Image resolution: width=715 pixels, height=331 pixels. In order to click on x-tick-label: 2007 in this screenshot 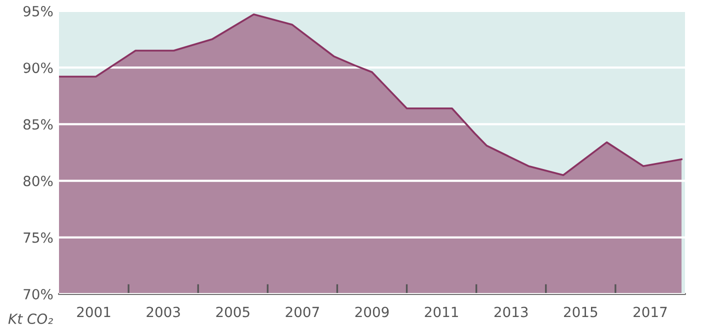, I will do `click(302, 312)`.